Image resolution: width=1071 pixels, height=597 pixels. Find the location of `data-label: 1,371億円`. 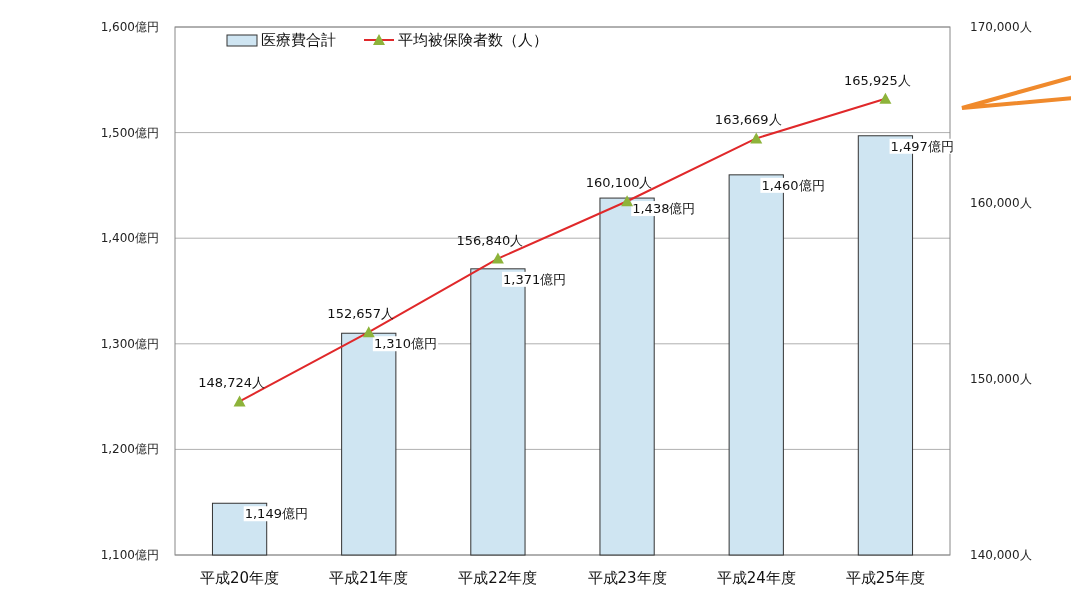

data-label: 1,371億円 is located at coordinates (535, 279).